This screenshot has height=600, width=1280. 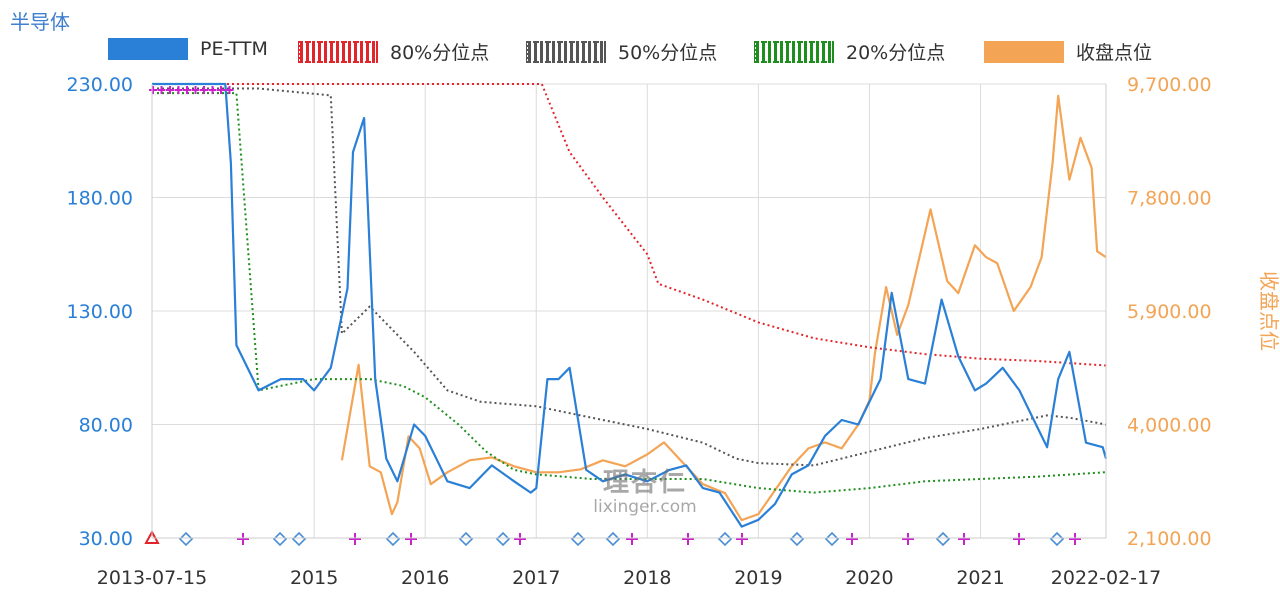 What do you see at coordinates (100, 312) in the screenshot?
I see `y-left-tick-label: 130.00` at bounding box center [100, 312].